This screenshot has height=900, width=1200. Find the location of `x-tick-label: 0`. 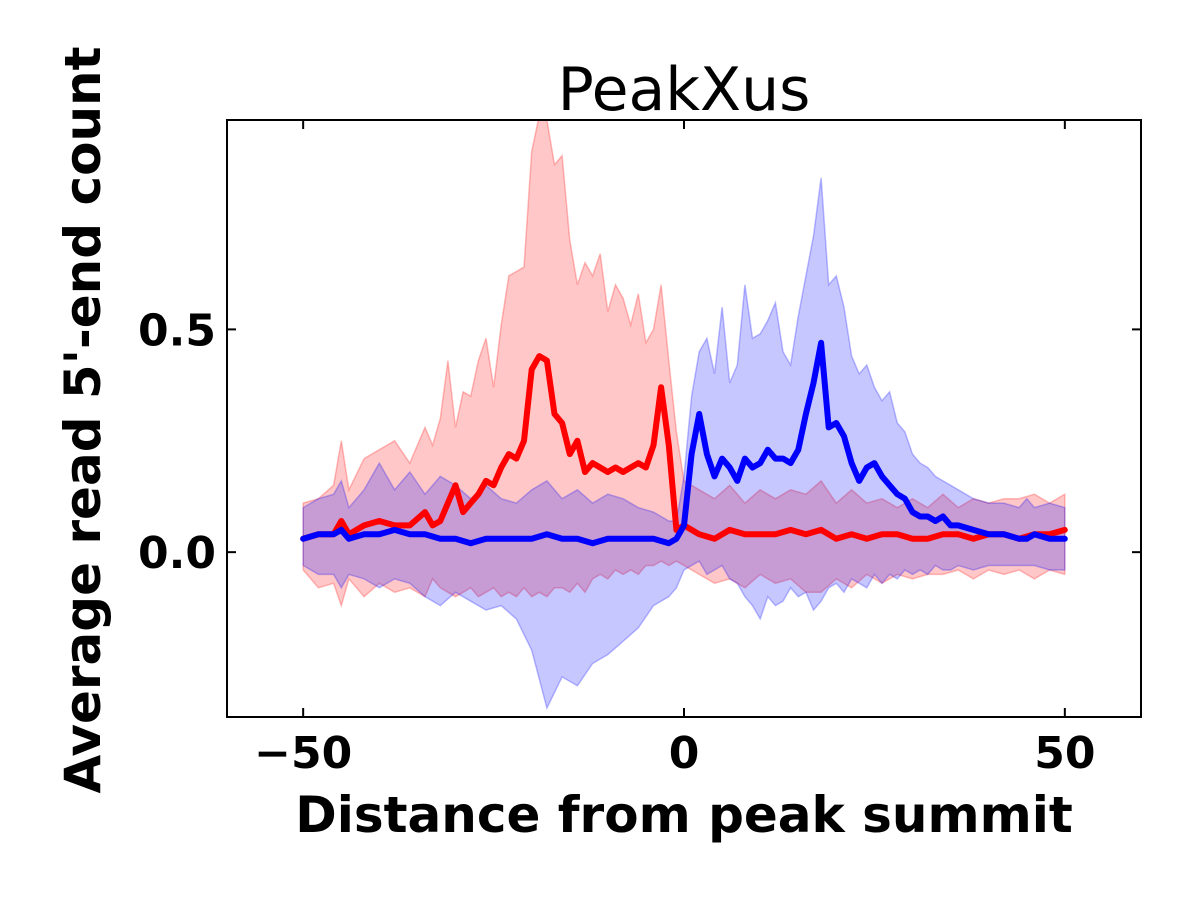

x-tick-label: 0 is located at coordinates (684, 753).